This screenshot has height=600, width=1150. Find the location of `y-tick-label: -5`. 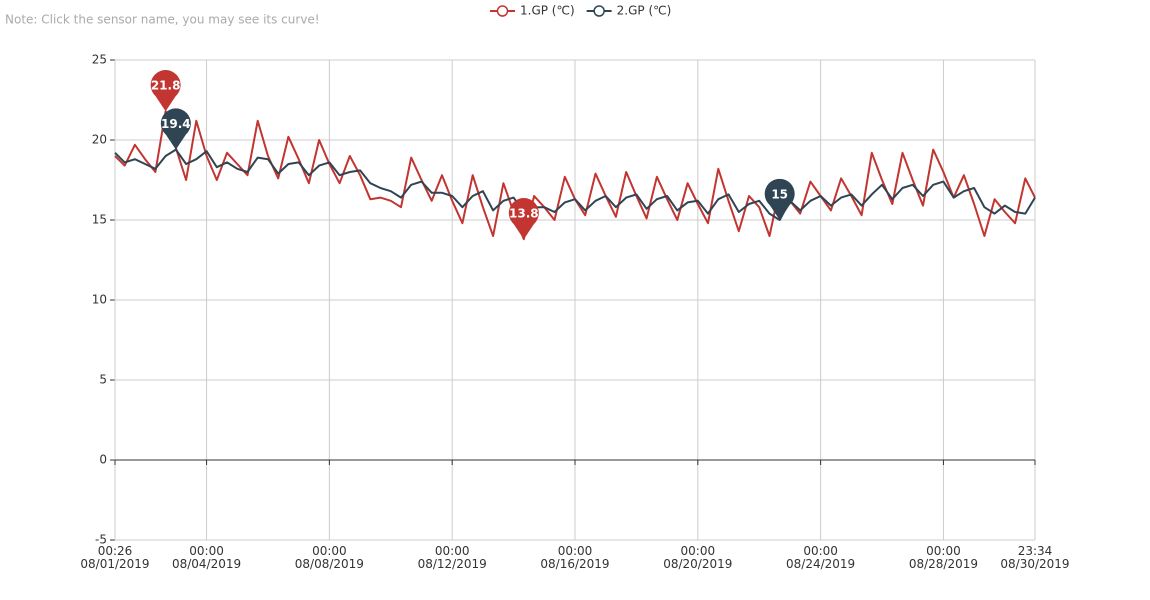

y-tick-label: -5 is located at coordinates (101, 540).